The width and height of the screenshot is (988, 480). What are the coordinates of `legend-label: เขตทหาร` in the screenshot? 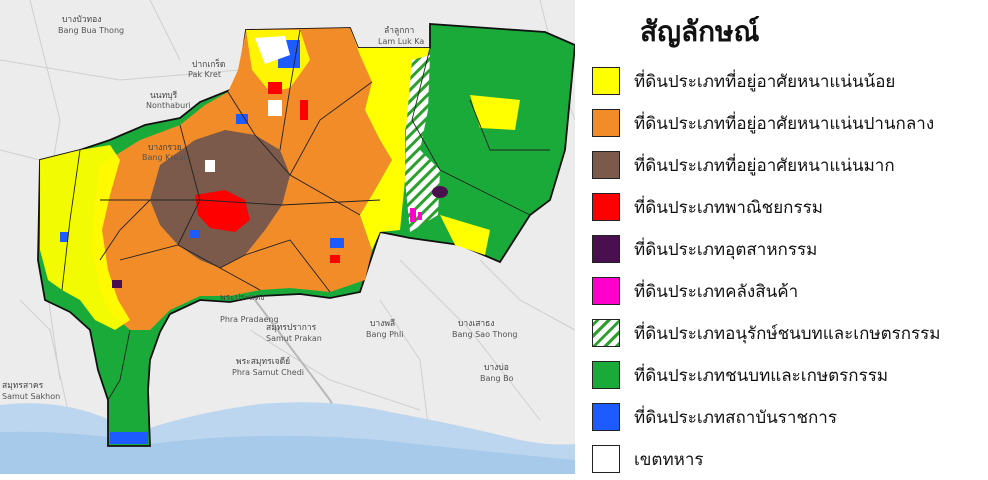 It's located at (669, 459).